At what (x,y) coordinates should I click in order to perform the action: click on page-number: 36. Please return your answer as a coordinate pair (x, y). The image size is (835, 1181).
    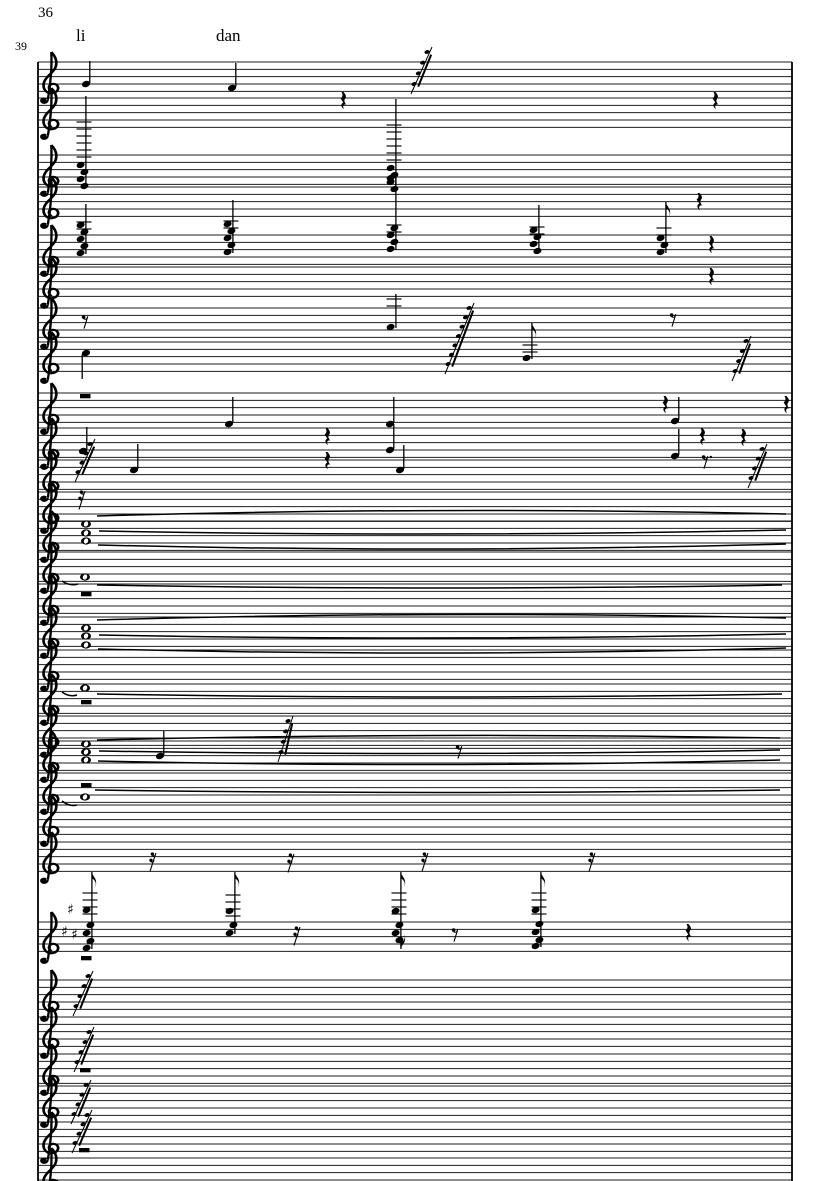
    Looking at the image, I should click on (45, 13).